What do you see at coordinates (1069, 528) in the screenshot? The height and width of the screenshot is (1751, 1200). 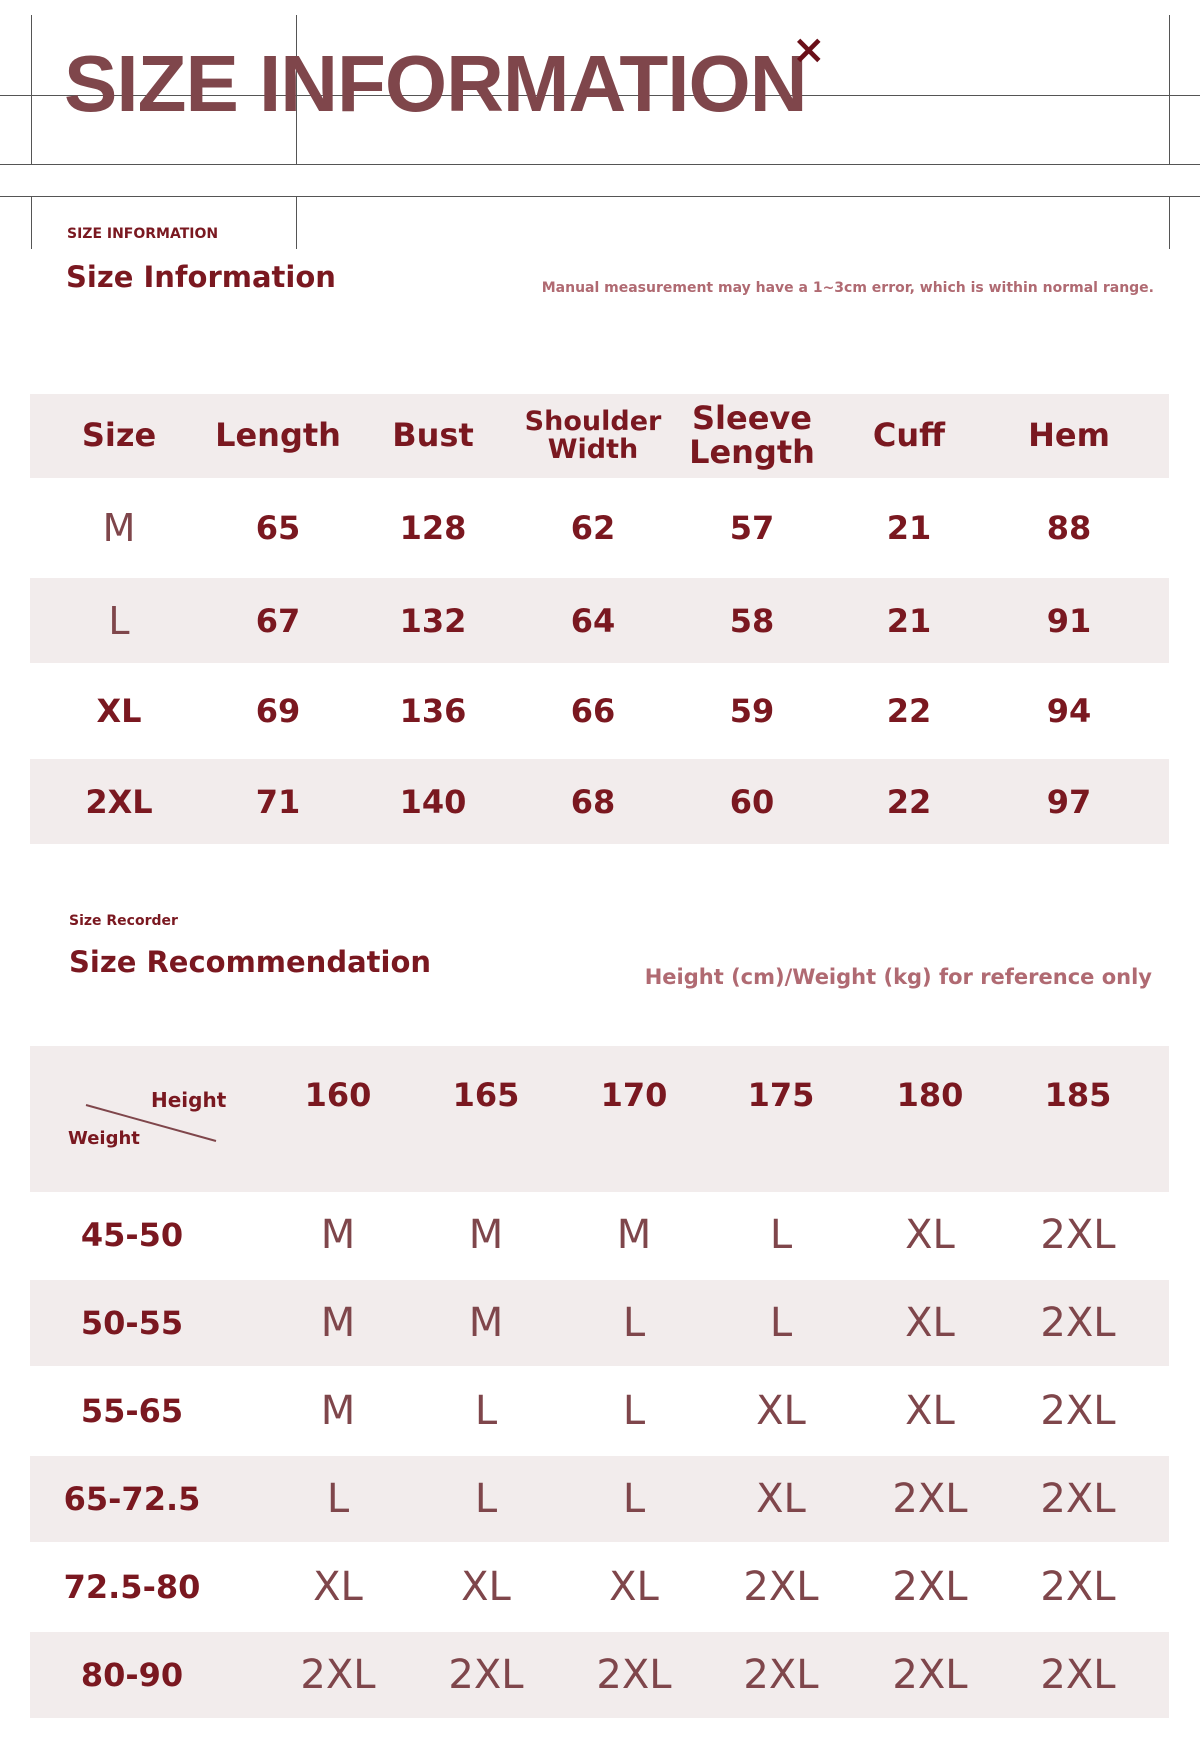 I see `measurement-value: 88` at bounding box center [1069, 528].